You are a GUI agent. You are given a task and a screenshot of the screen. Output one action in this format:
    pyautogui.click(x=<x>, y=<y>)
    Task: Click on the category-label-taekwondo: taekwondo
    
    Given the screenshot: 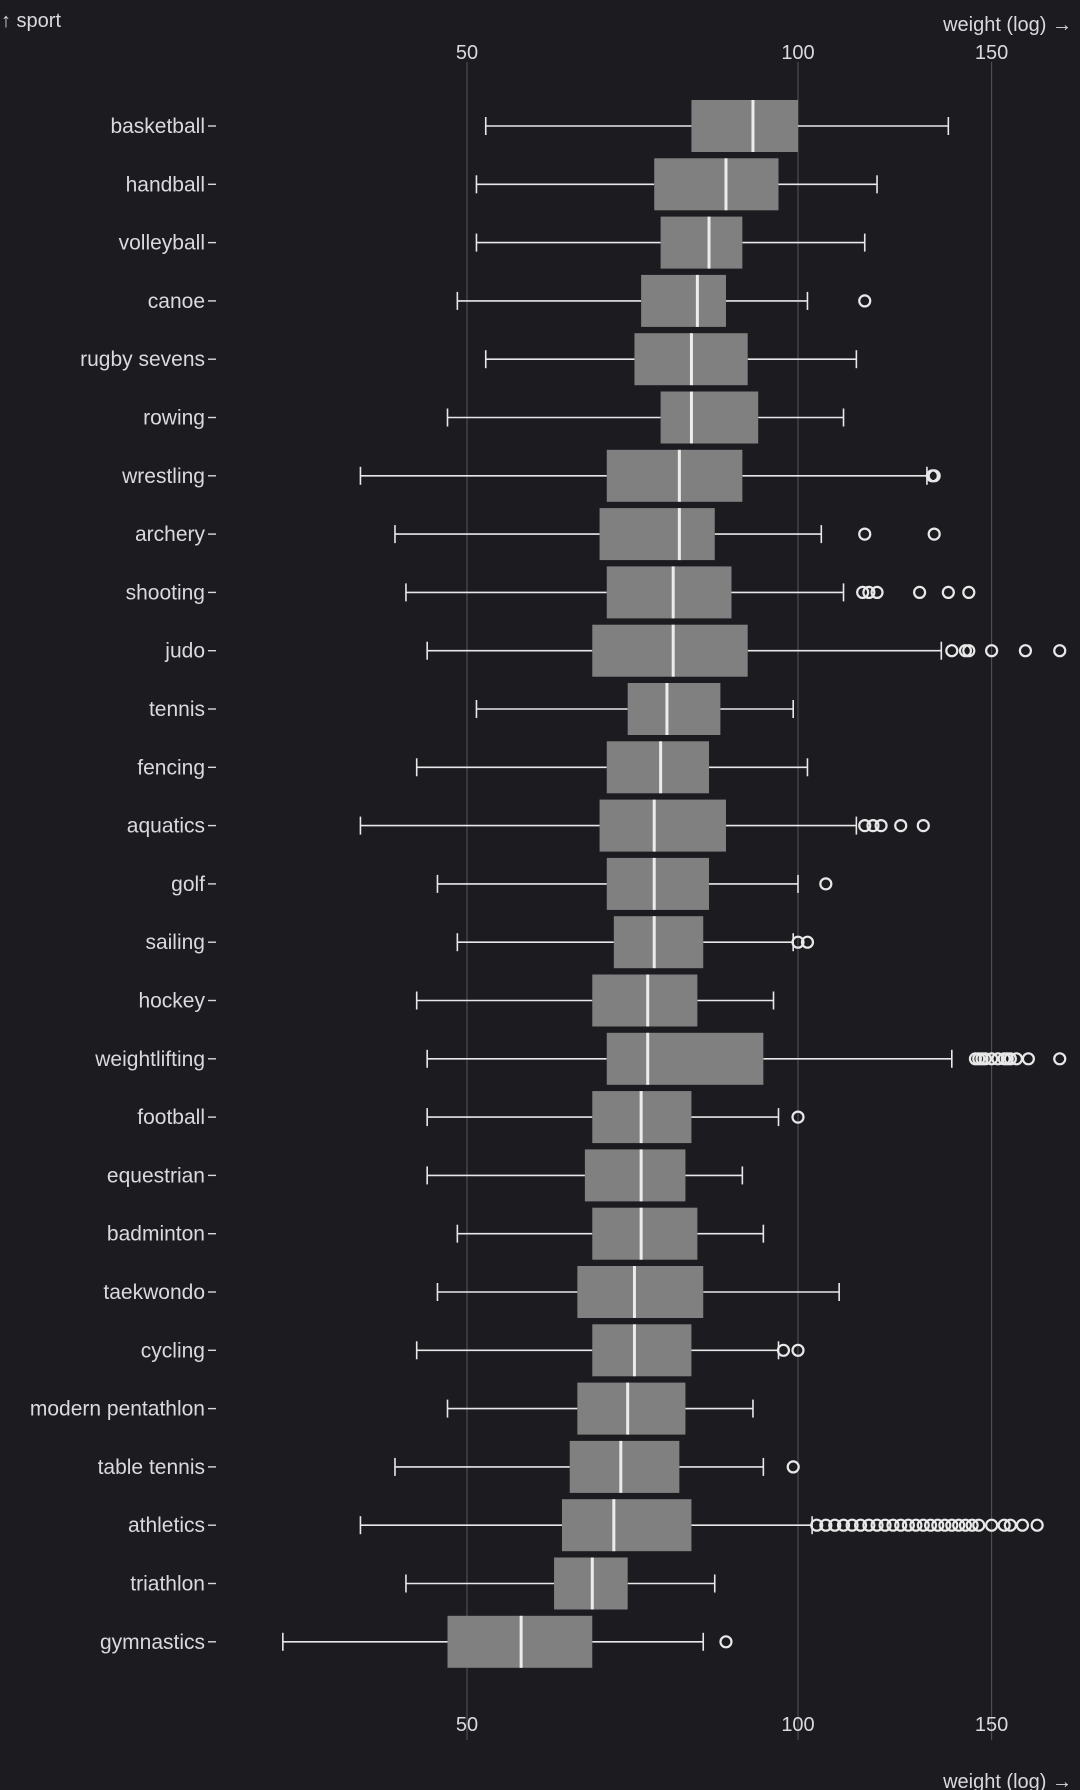 What is the action you would take?
    pyautogui.click(x=154, y=1292)
    